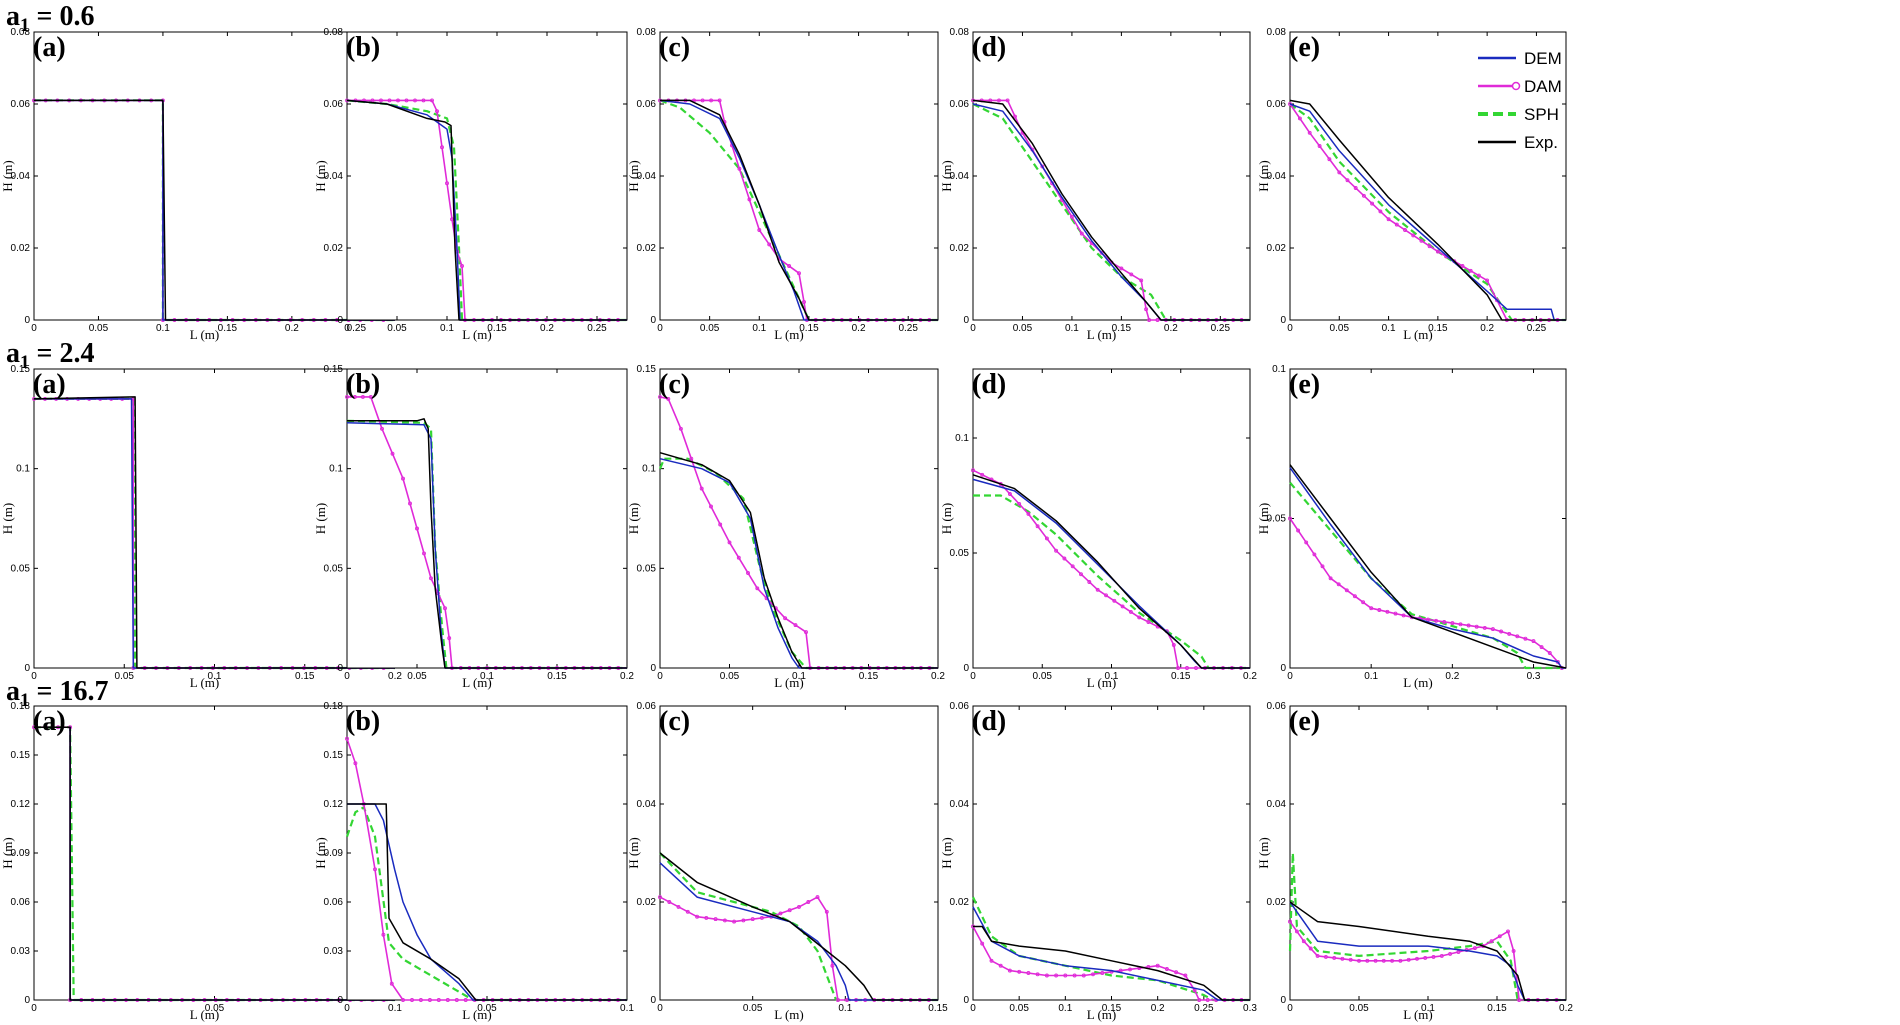 This screenshot has height=1025, width=1900. I want to click on x-tick-label: 0.1, so click(447, 328).